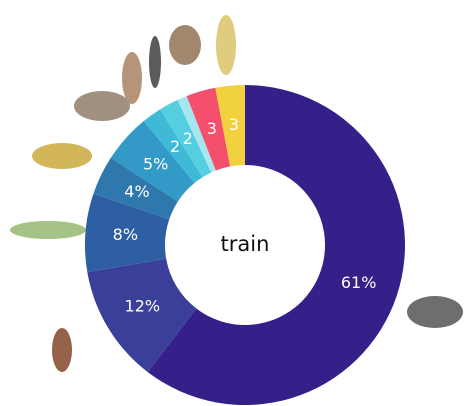  I want to click on value-label: 12%, so click(143, 306).